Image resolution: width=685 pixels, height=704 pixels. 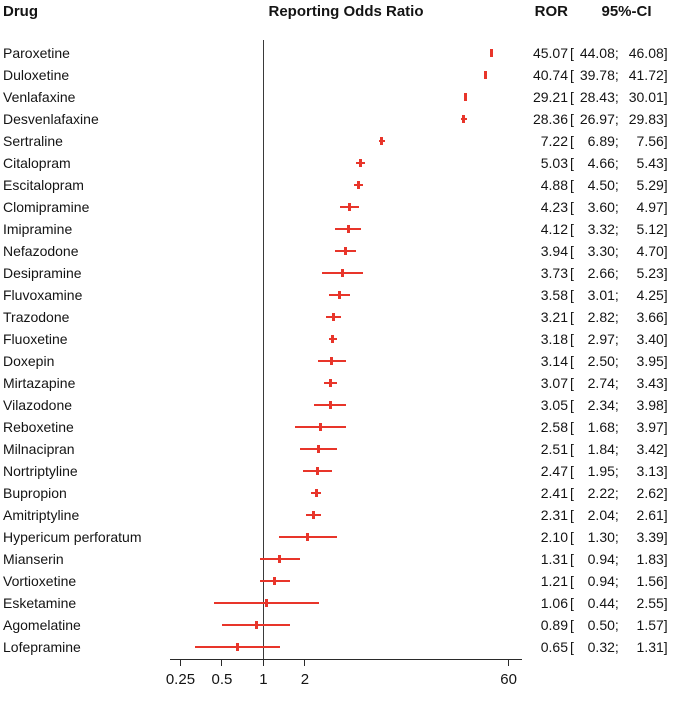 I want to click on table-row: Mianserin 1.31 [0.94; 1.83], so click(x=342, y=559).